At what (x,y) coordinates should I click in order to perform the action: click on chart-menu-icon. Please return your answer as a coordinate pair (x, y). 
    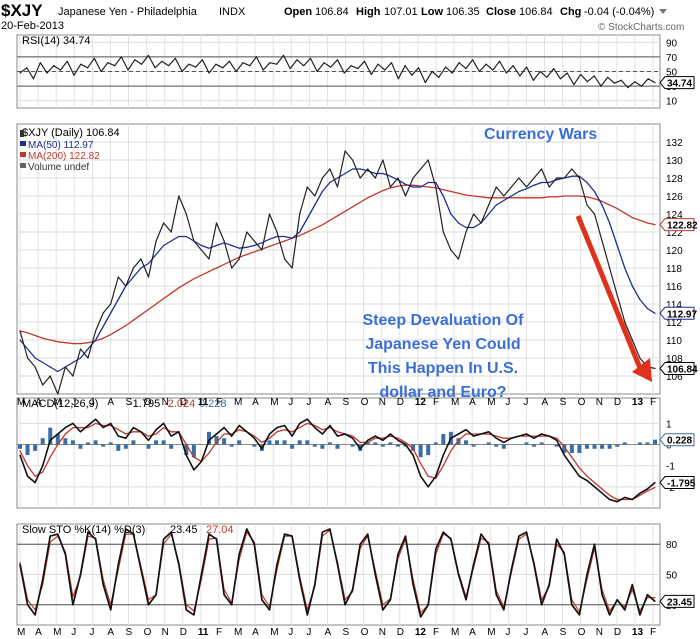
    Looking at the image, I should click on (663, 11).